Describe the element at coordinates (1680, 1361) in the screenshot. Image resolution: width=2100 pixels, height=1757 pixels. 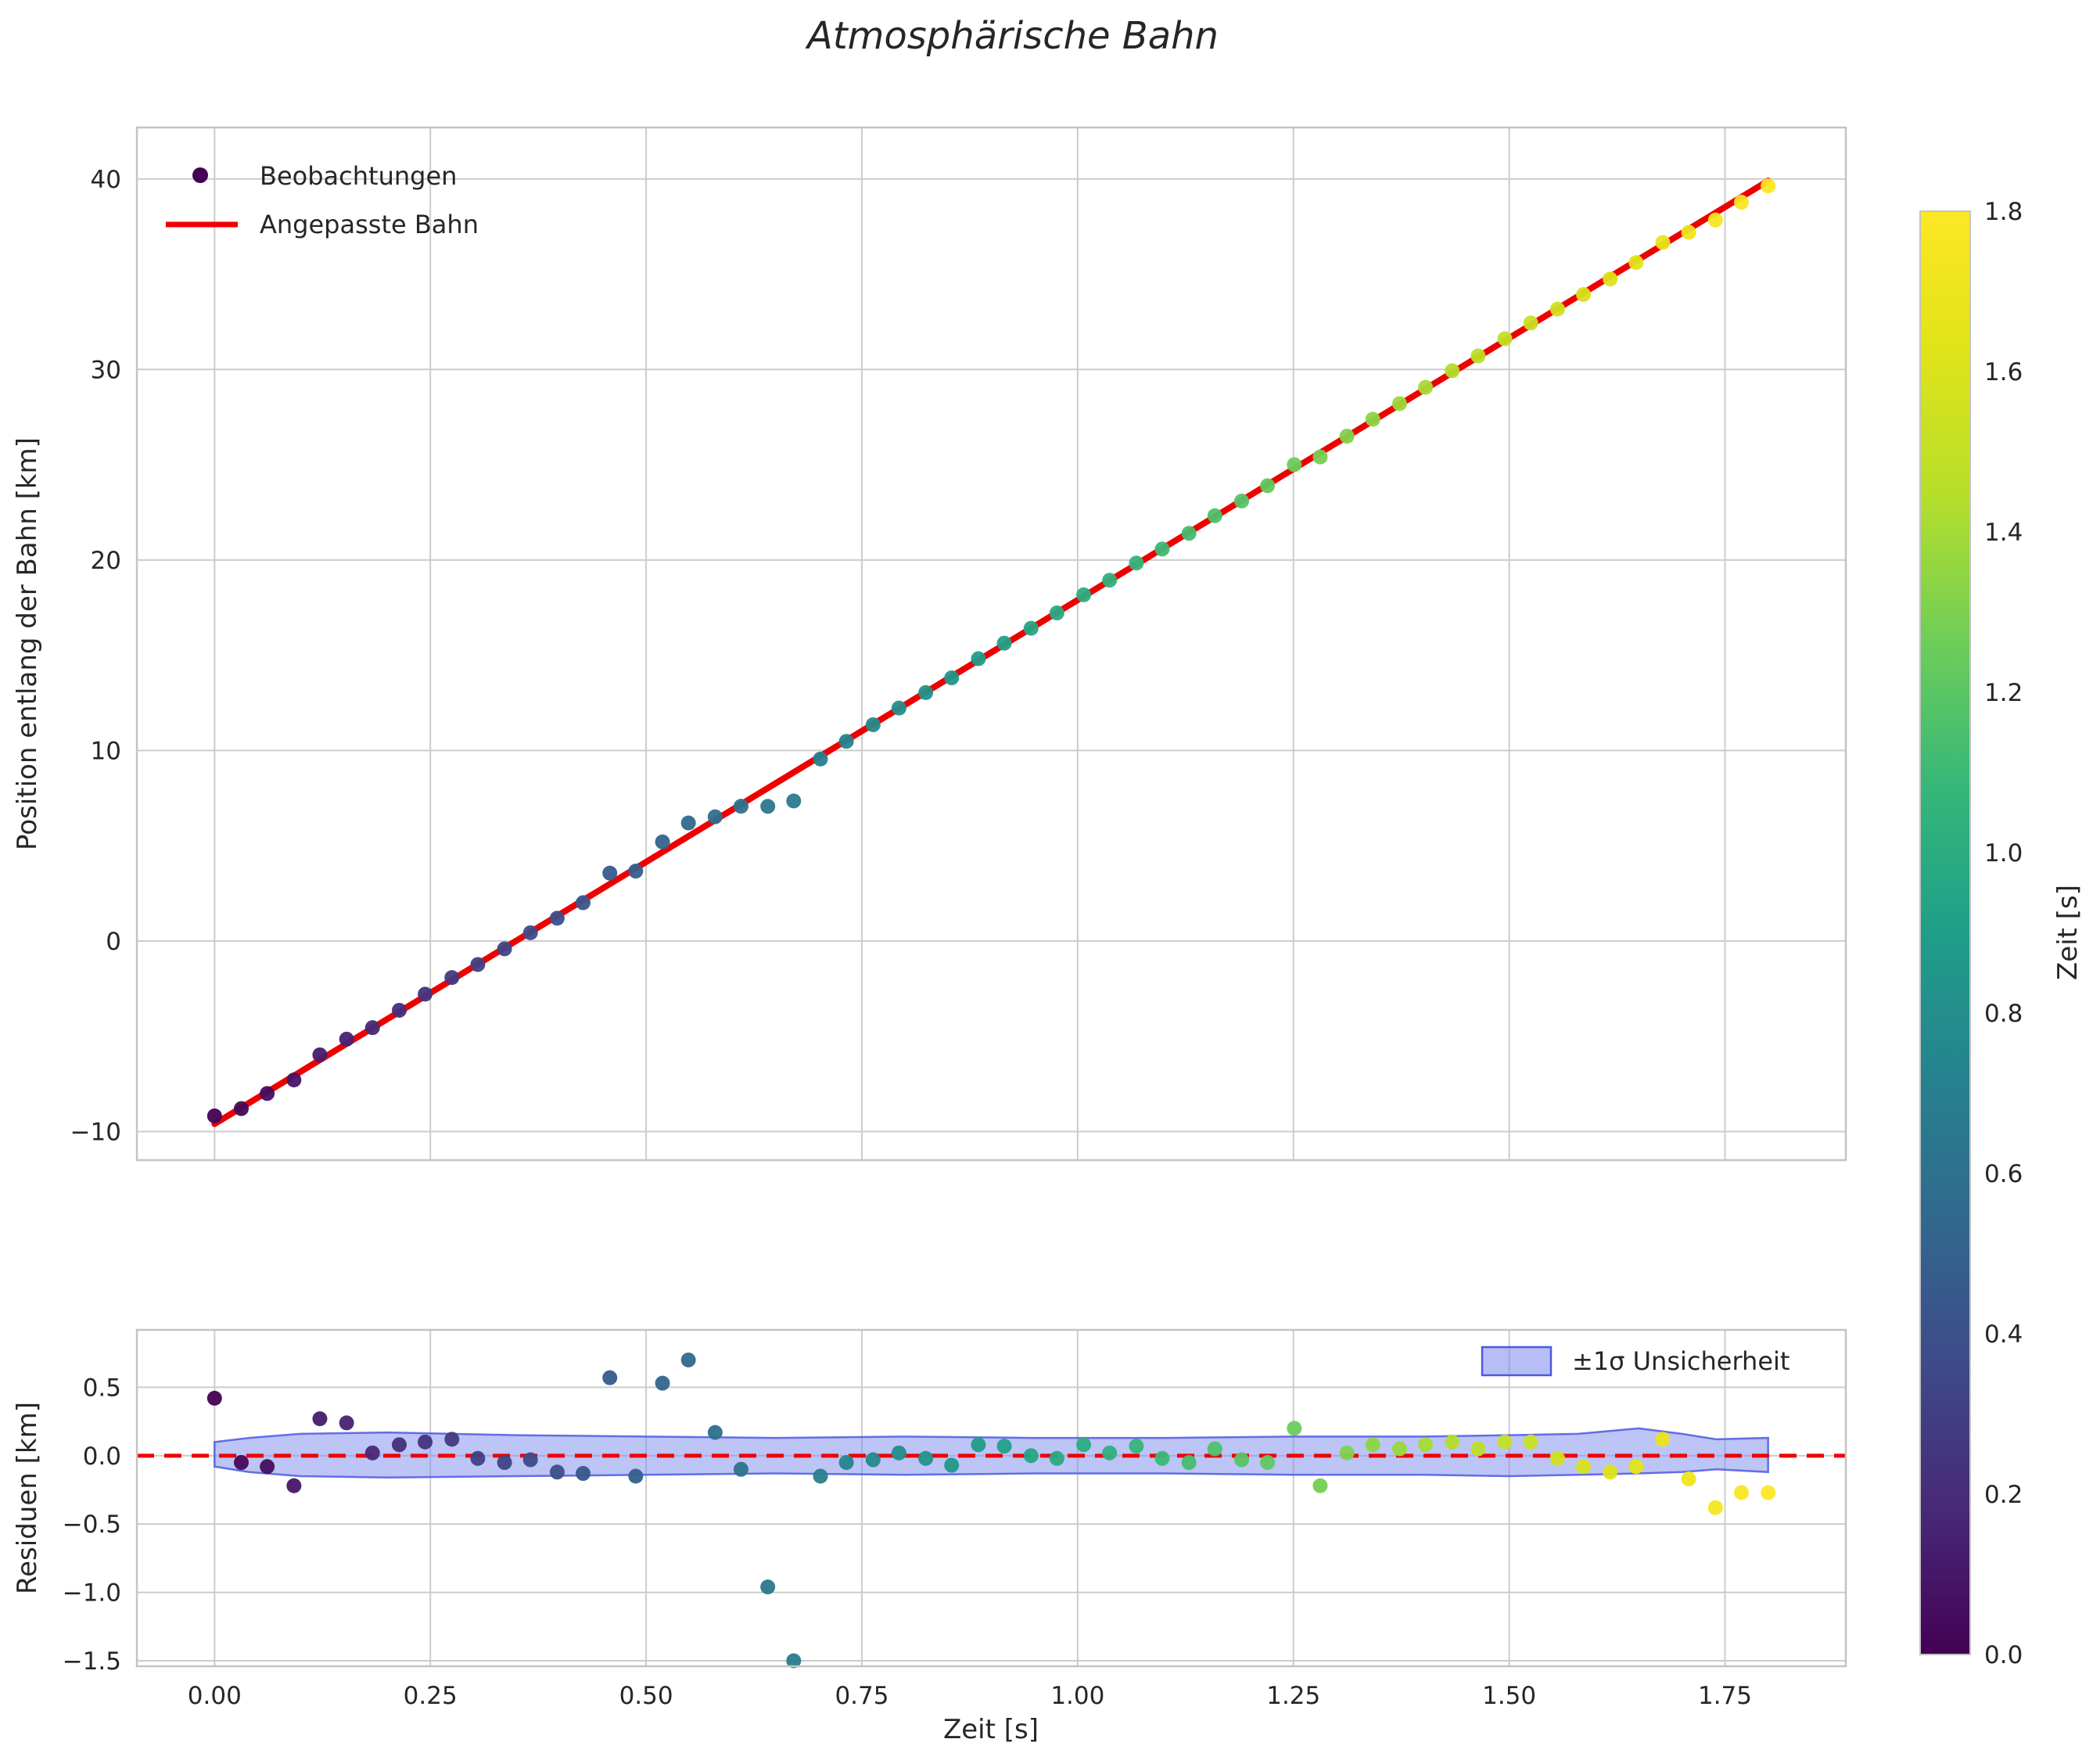
I see `legend-band-label: ±1σ Unsicherheit` at that location.